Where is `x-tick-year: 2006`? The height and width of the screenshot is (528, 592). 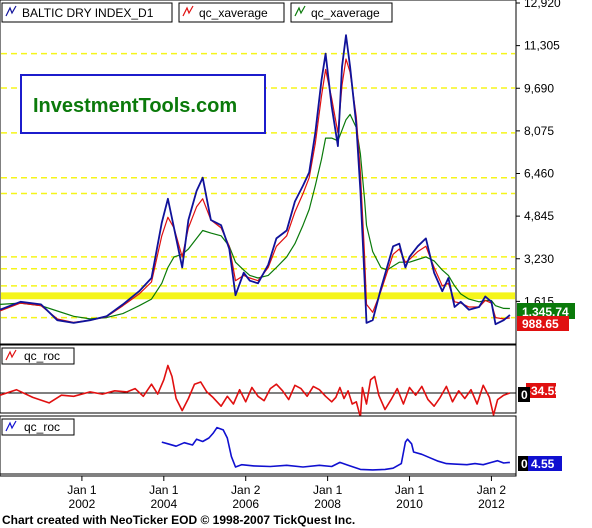
x-tick-year: 2006 is located at coordinates (245, 504).